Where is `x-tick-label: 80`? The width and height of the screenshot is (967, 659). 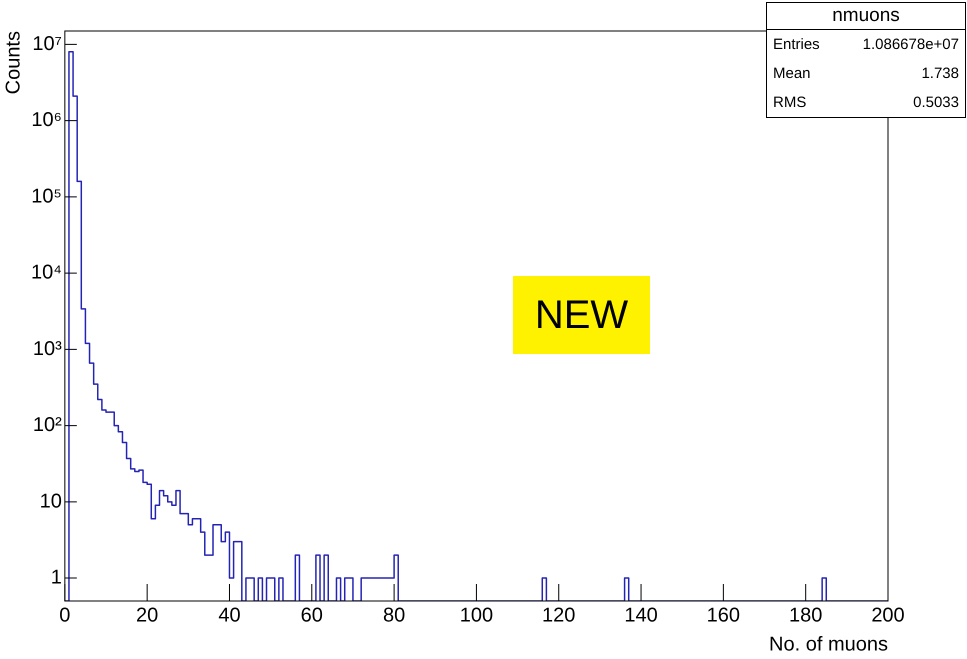
x-tick-label: 80 is located at coordinates (394, 615).